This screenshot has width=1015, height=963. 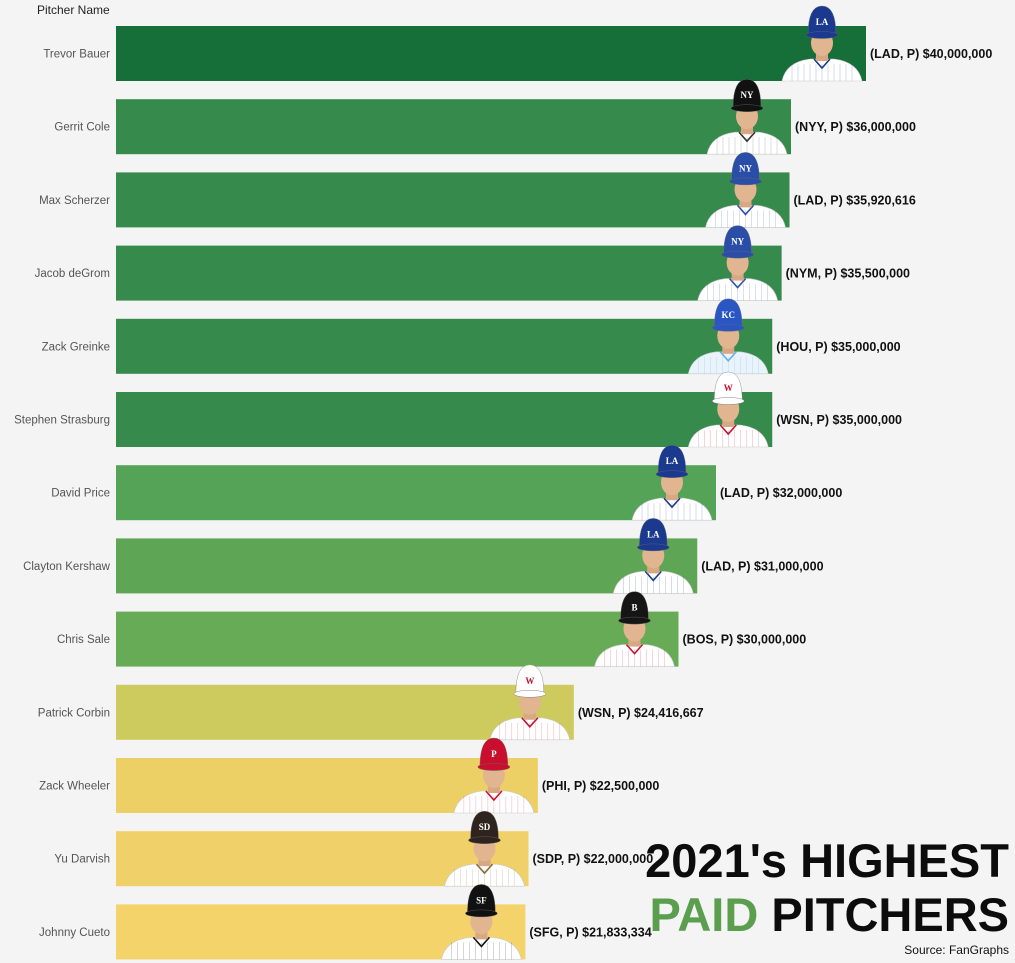 What do you see at coordinates (72, 274) in the screenshot?
I see `category-label: Jacob deGrom` at bounding box center [72, 274].